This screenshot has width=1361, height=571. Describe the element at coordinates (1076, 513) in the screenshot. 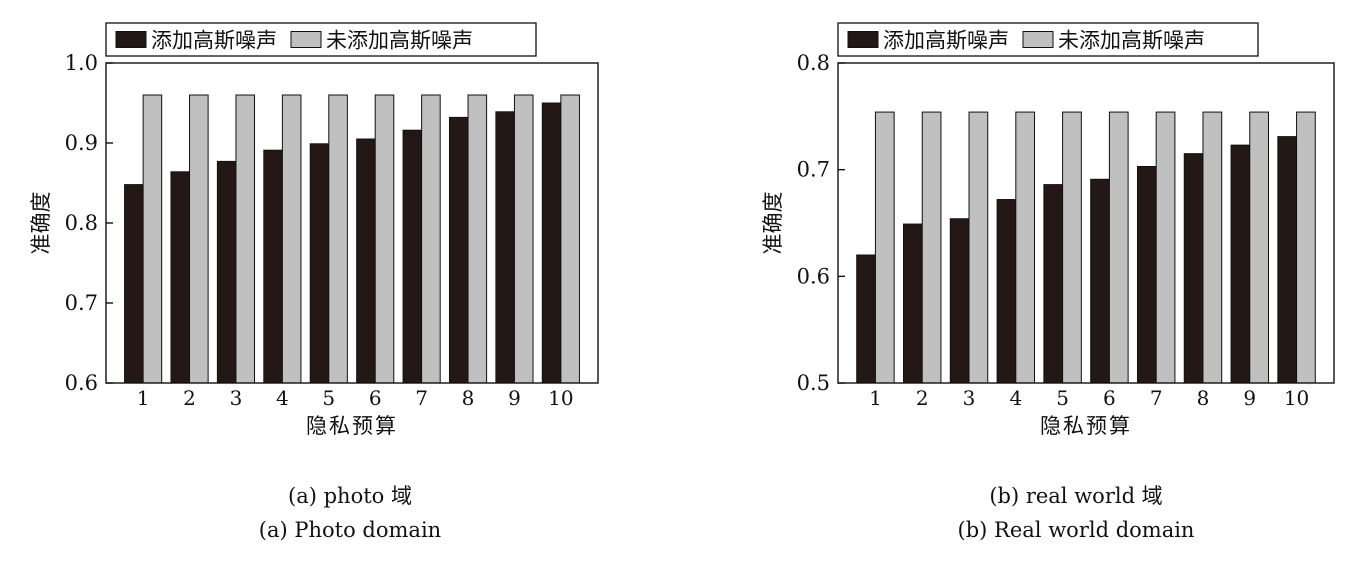

I see `caption-b: (b) real world 域 (b) Real world domain` at that location.